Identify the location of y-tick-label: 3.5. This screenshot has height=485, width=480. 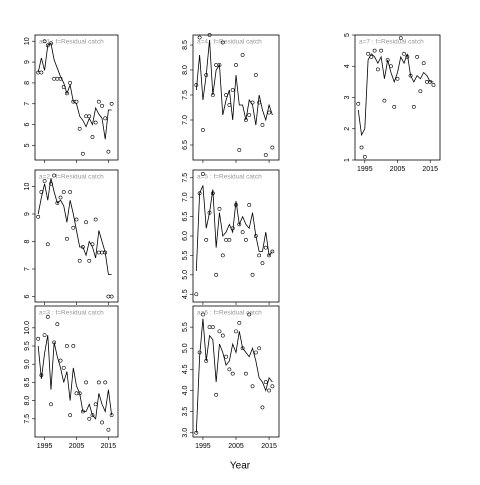
(185, 412).